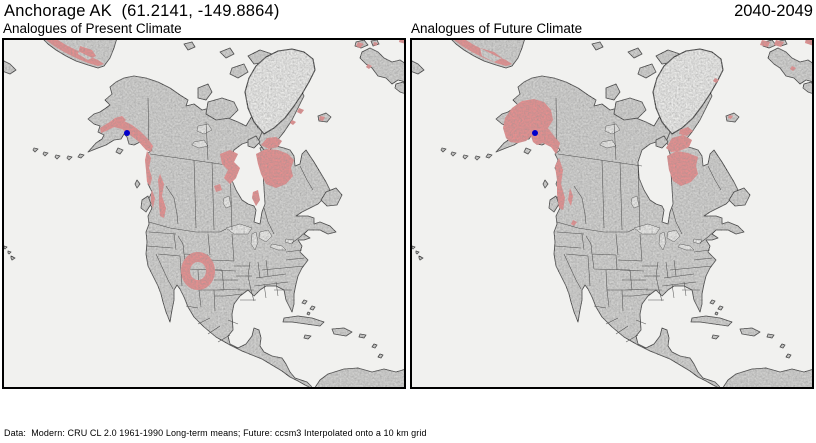  What do you see at coordinates (566, 192) in the screenshot?
I see `analogue-bc-coast-strip` at bounding box center [566, 192].